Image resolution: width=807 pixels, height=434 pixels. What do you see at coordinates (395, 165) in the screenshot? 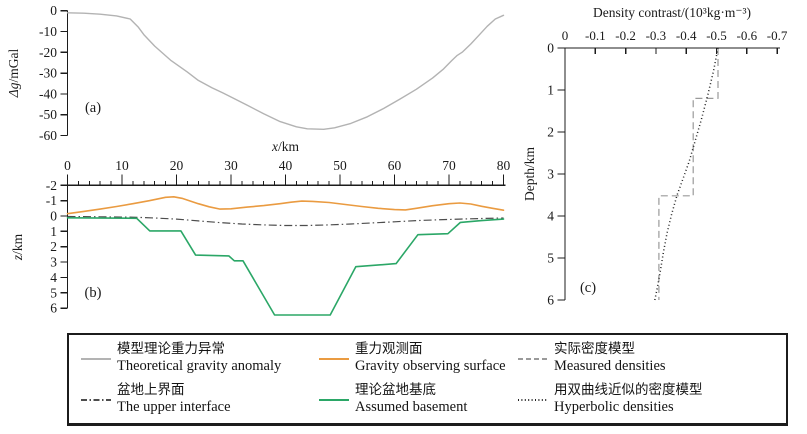
I see `b-x-tick-label: 60` at bounding box center [395, 165].